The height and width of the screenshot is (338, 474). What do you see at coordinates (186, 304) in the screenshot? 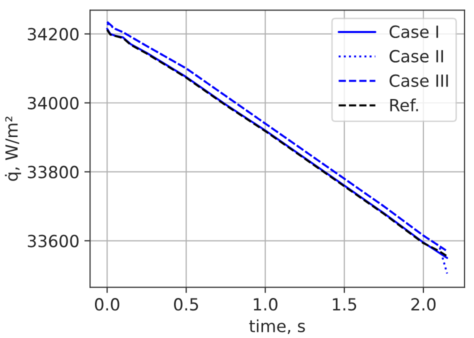
I see `x-tick-label: 0.5` at bounding box center [186, 304].